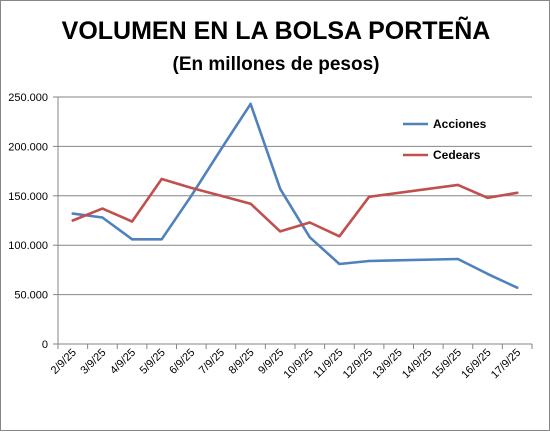 The width and height of the screenshot is (550, 432). What do you see at coordinates (476, 364) in the screenshot?
I see `x-tick-label: 16/9/25` at bounding box center [476, 364].